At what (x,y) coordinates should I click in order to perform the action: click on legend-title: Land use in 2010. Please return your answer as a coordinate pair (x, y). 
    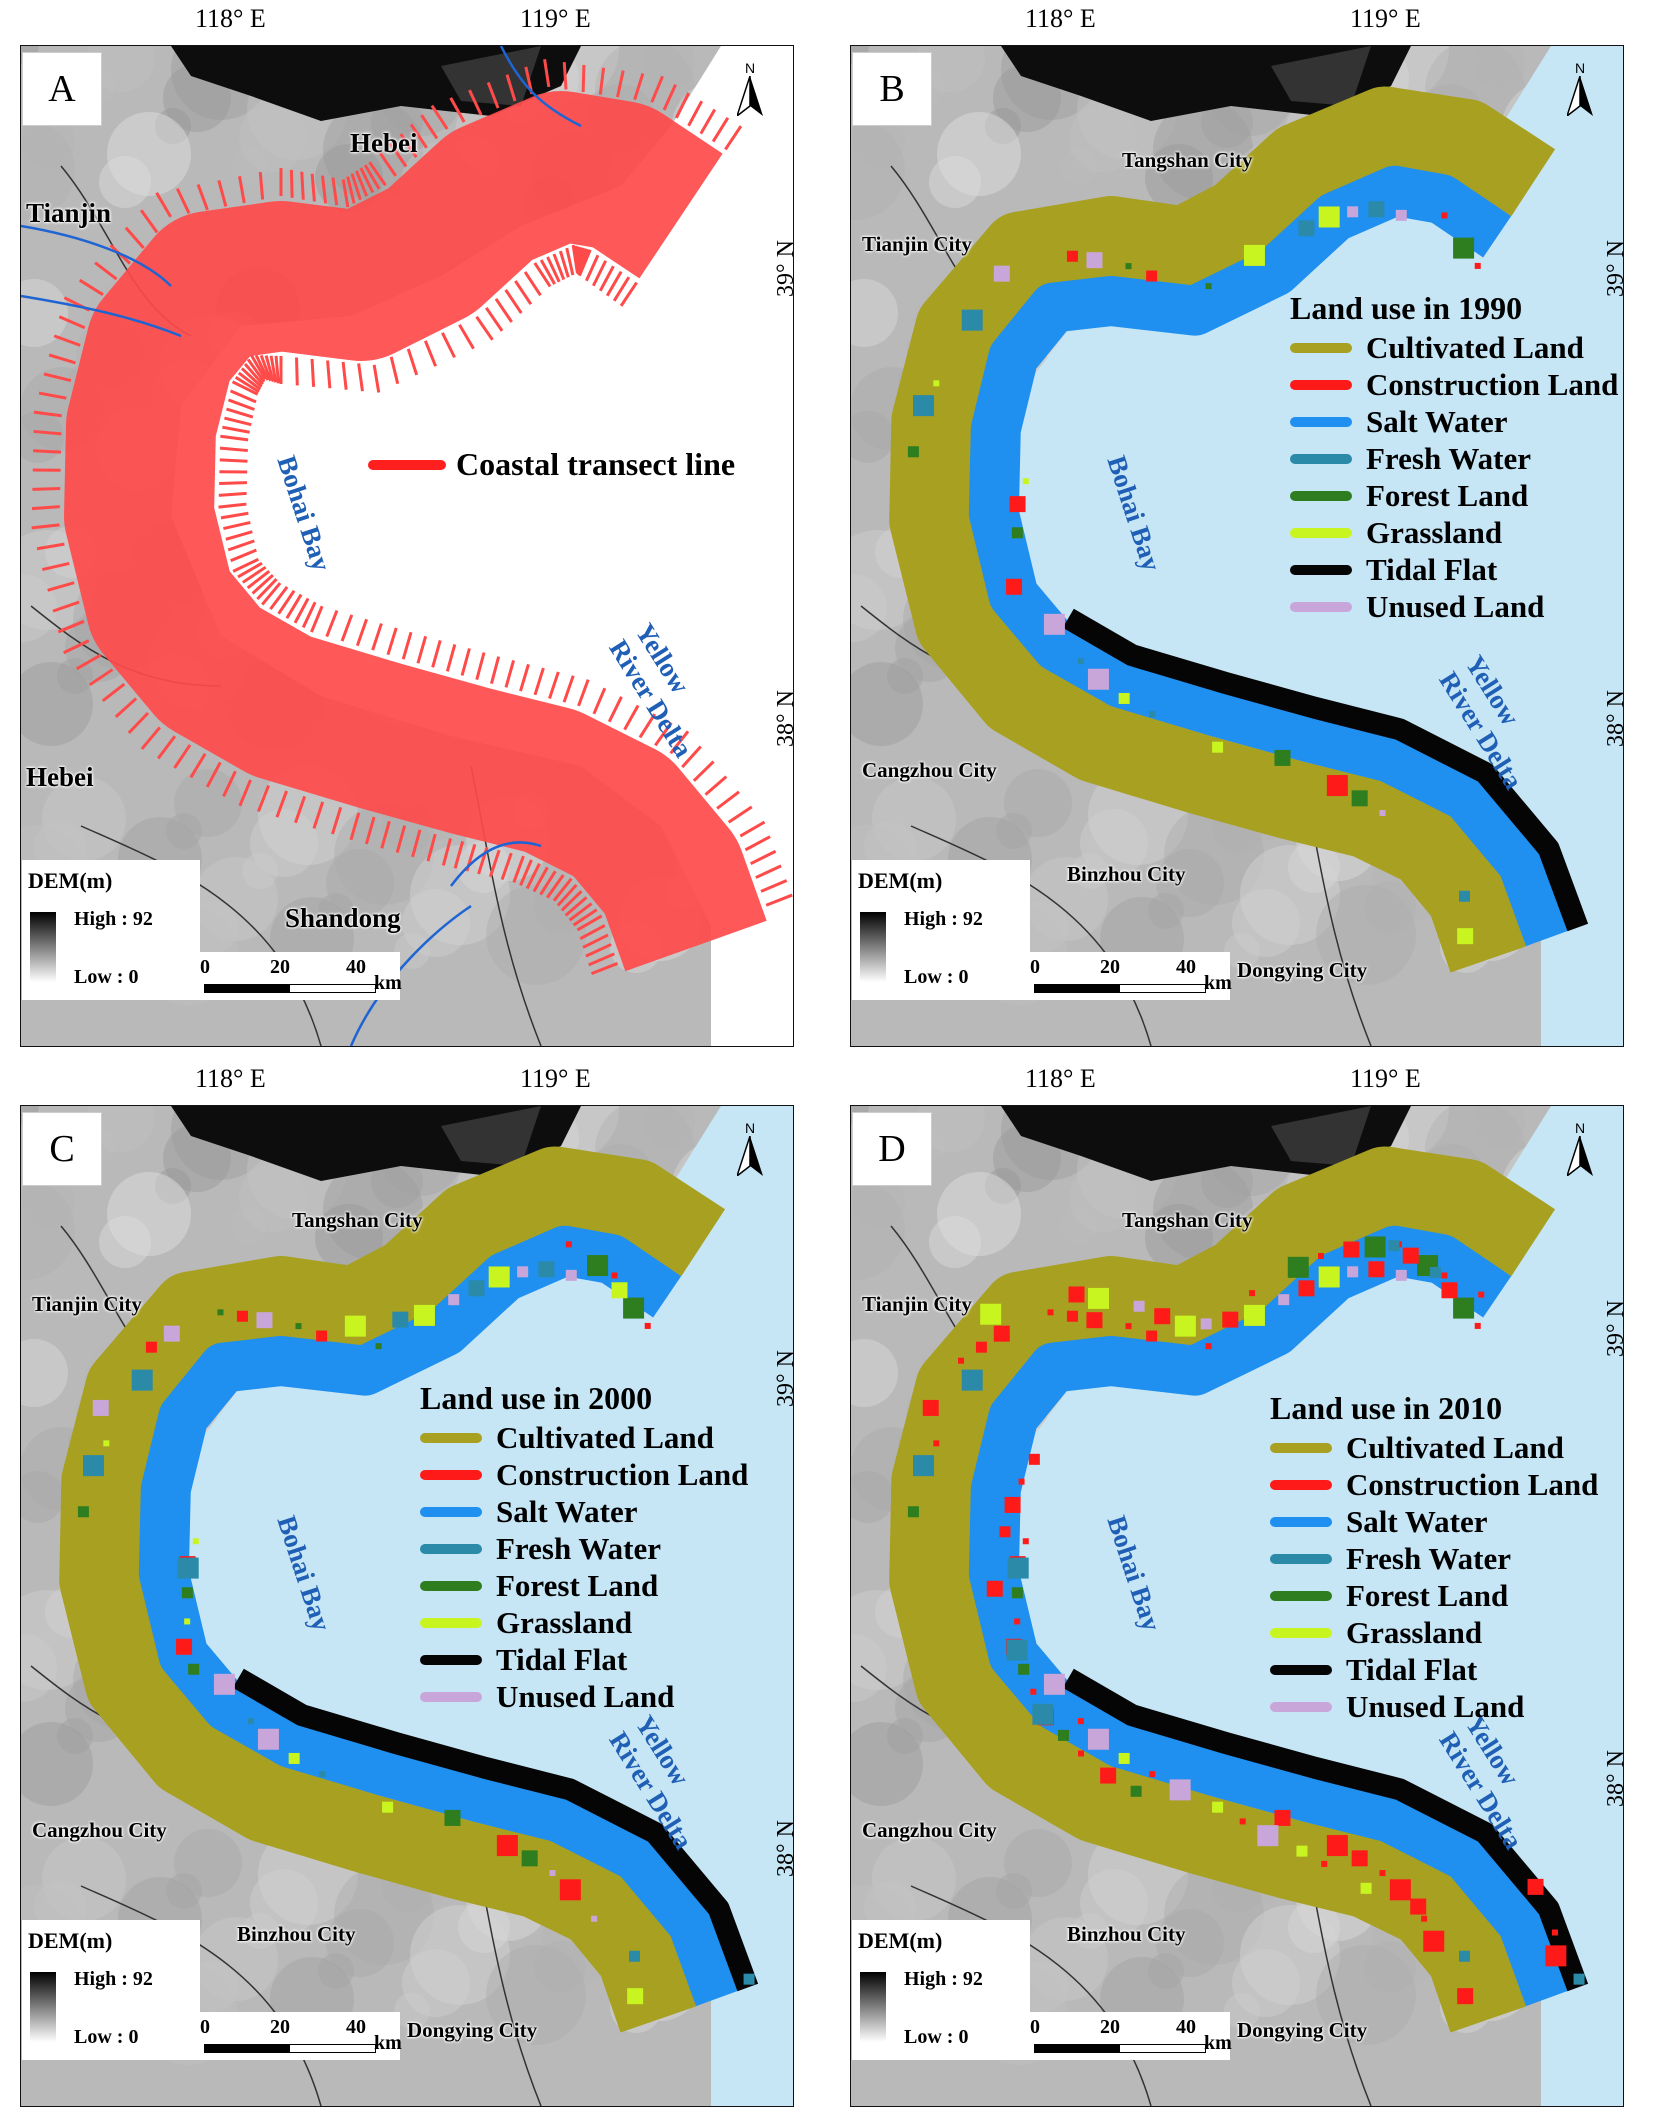
    Looking at the image, I should click on (1386, 1408).